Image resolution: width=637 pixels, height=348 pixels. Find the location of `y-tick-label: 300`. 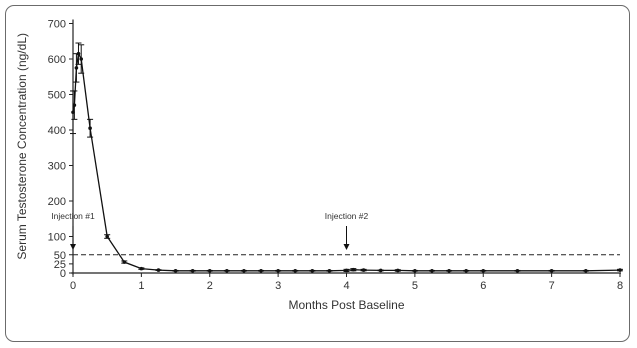

y-tick-label: 300 is located at coordinates (57, 167).